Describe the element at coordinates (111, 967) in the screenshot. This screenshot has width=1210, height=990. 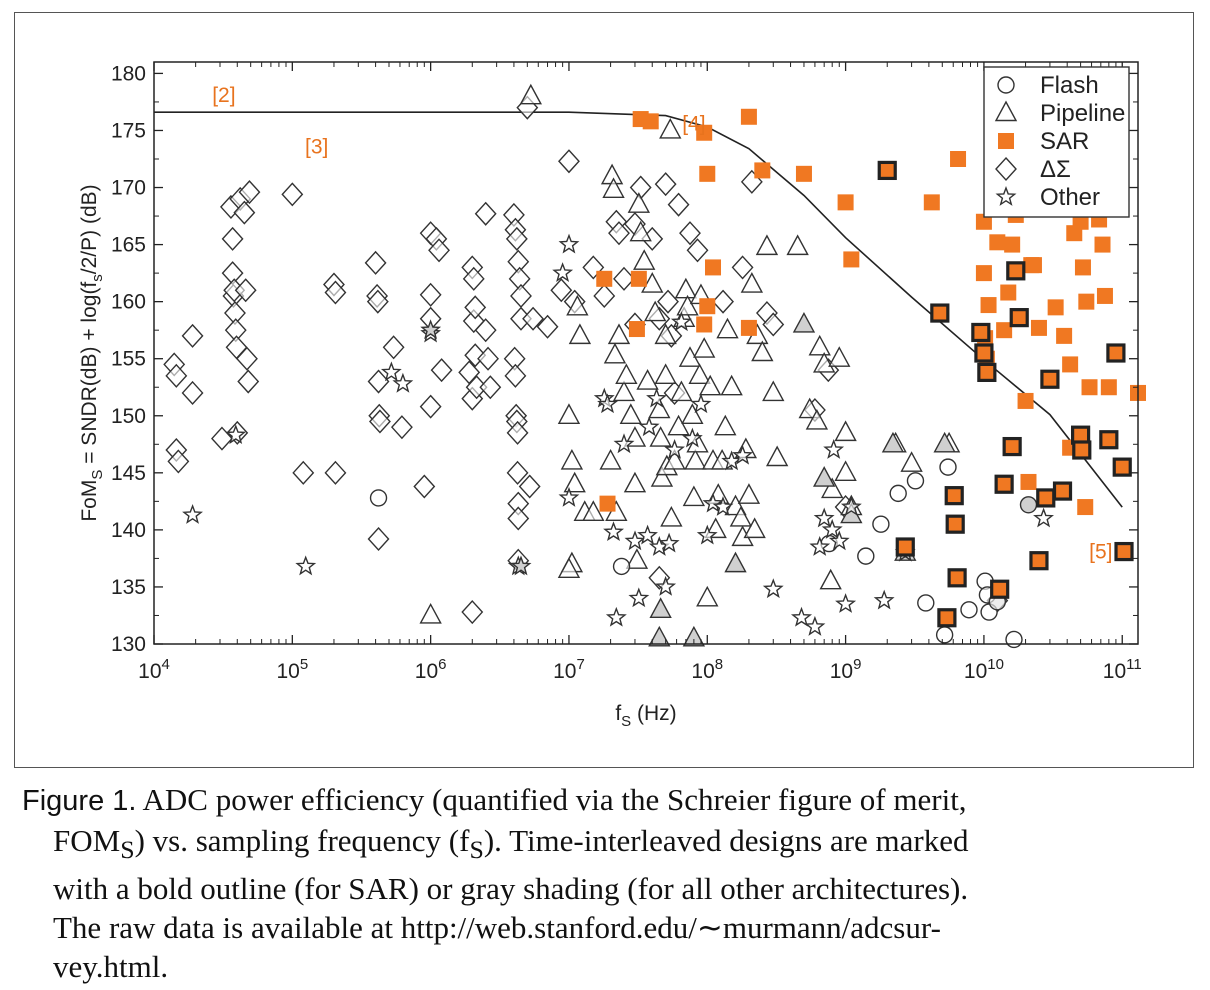
I see `caption-line-5: vey.html.` at that location.